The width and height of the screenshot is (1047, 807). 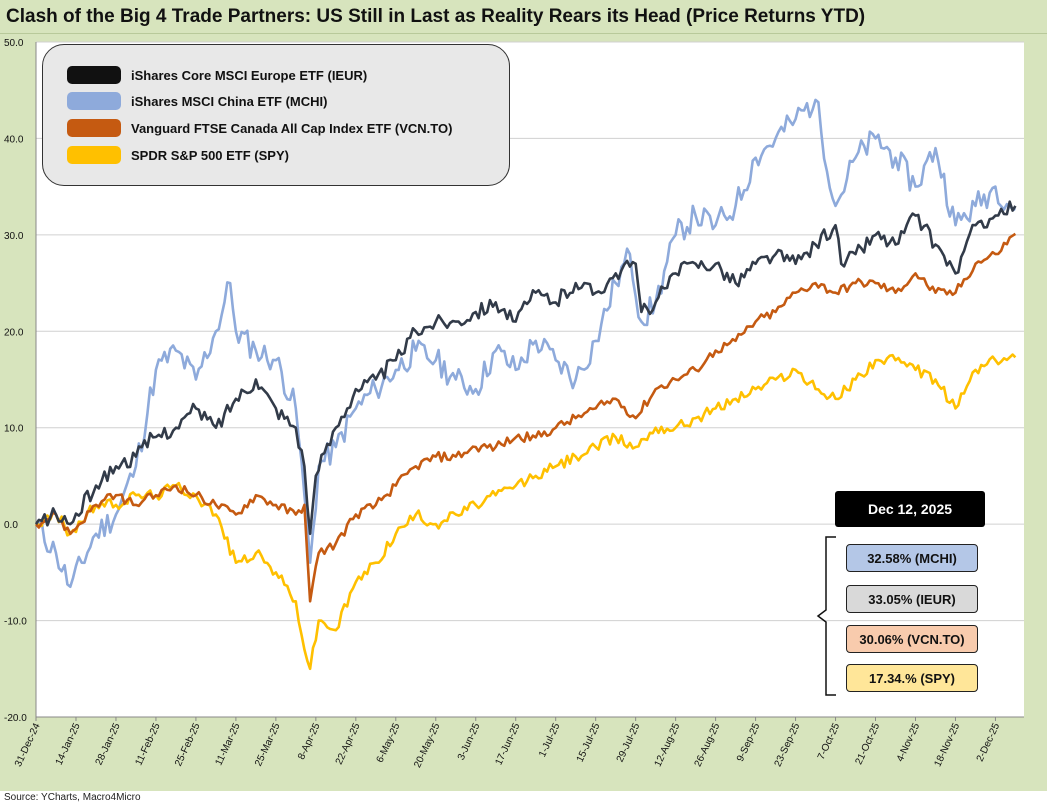 I want to click on legend-swatch-spy, so click(x=94, y=155).